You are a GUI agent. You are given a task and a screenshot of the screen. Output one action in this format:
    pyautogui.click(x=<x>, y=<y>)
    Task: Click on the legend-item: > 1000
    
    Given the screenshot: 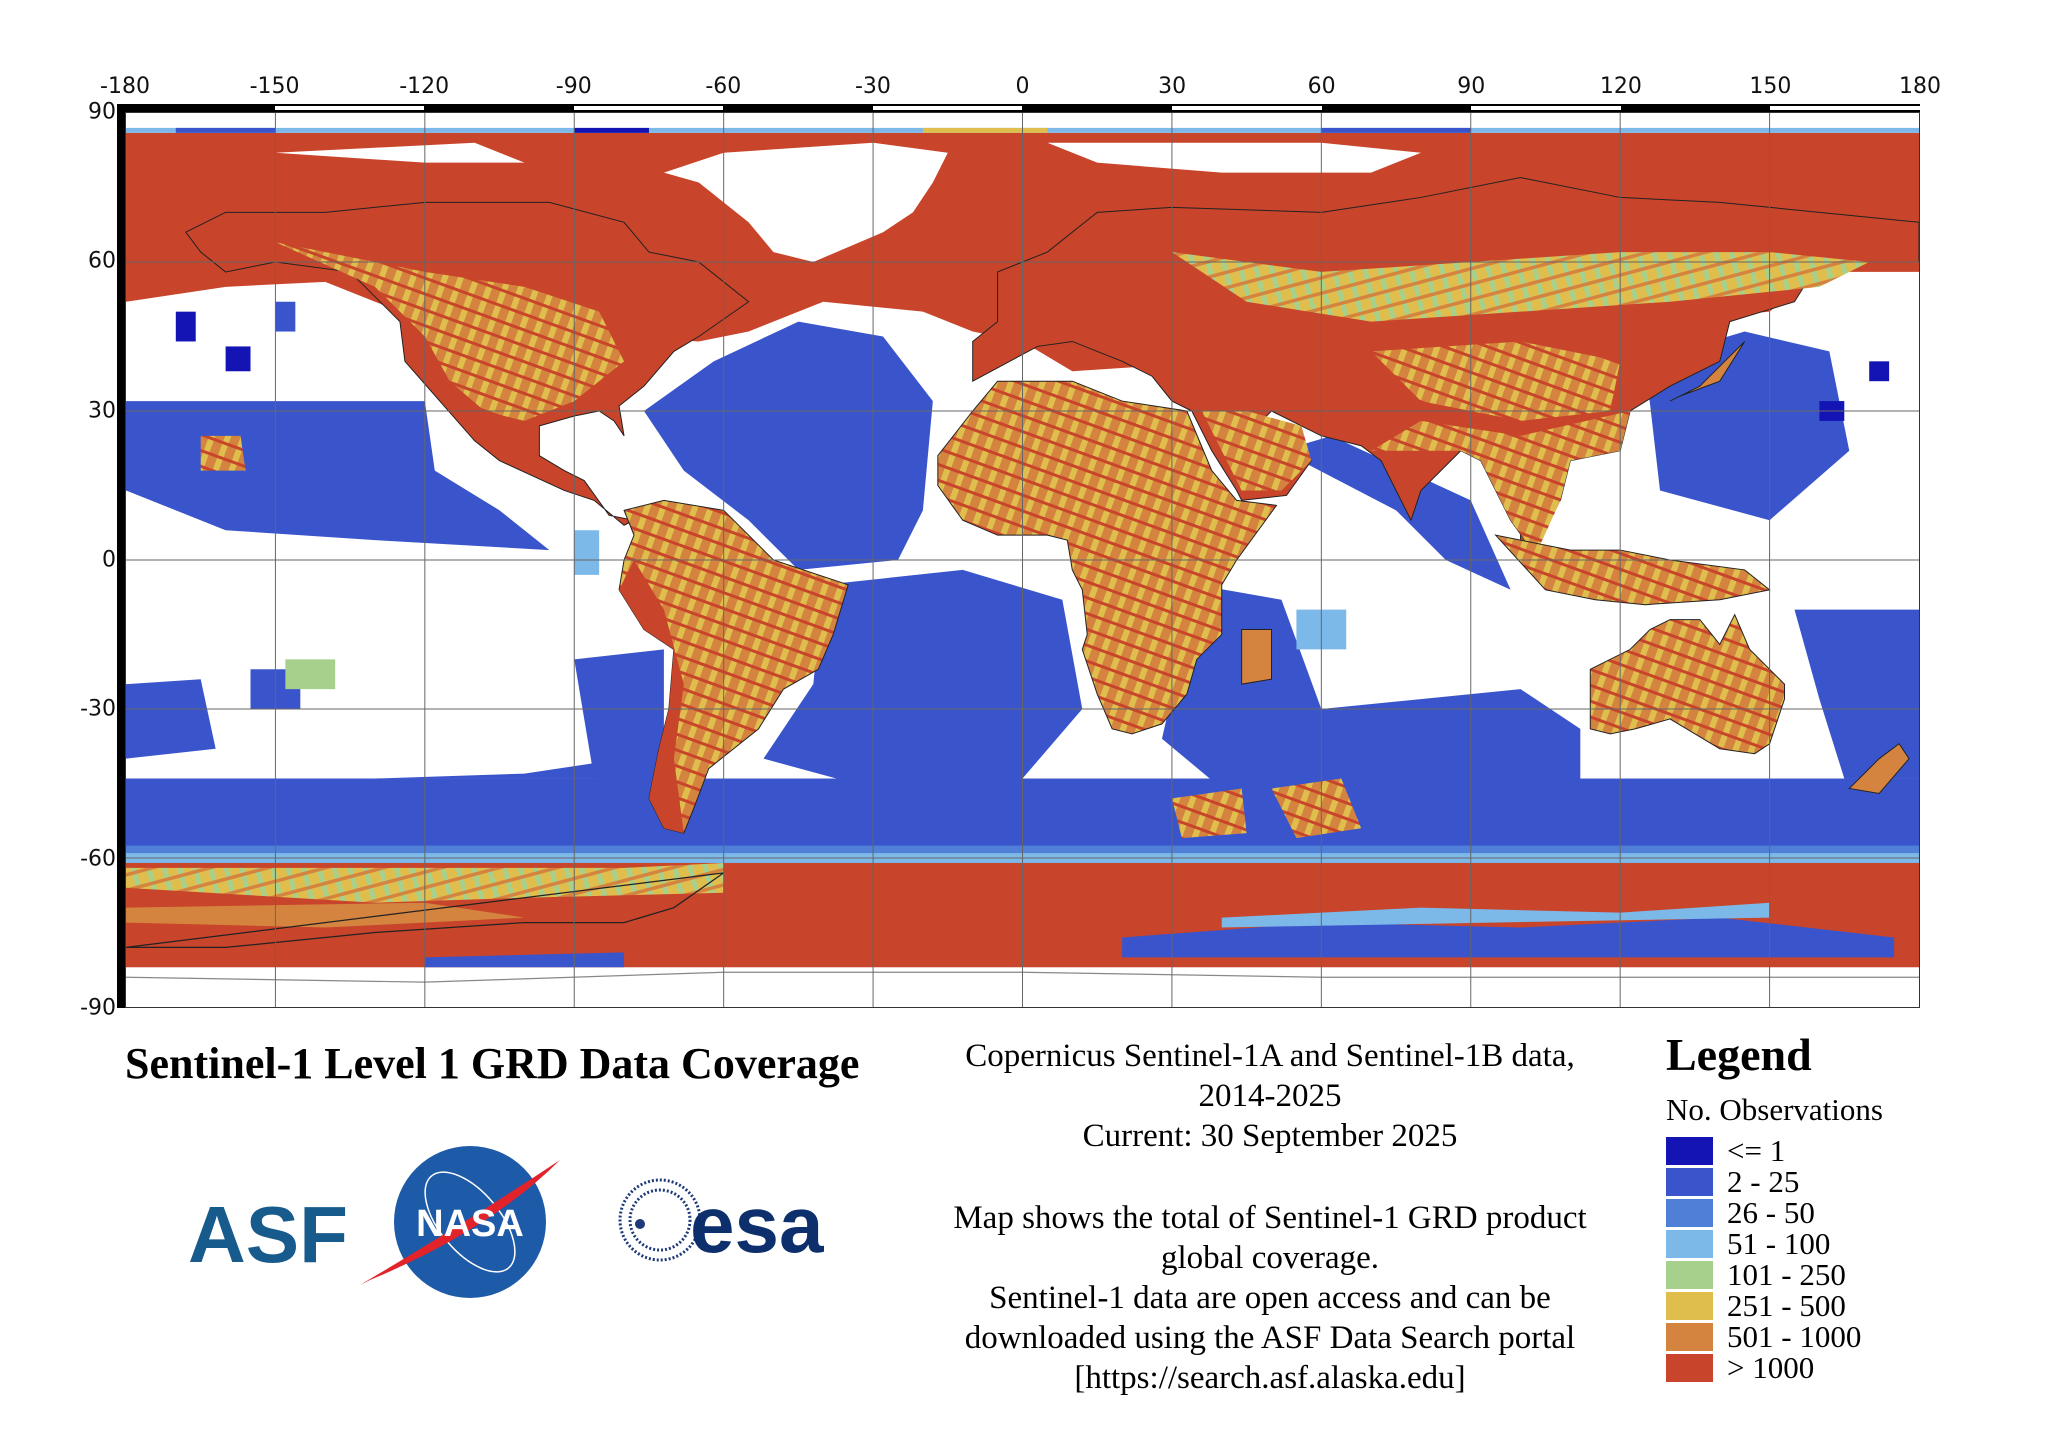 What is the action you would take?
    pyautogui.click(x=1740, y=1367)
    